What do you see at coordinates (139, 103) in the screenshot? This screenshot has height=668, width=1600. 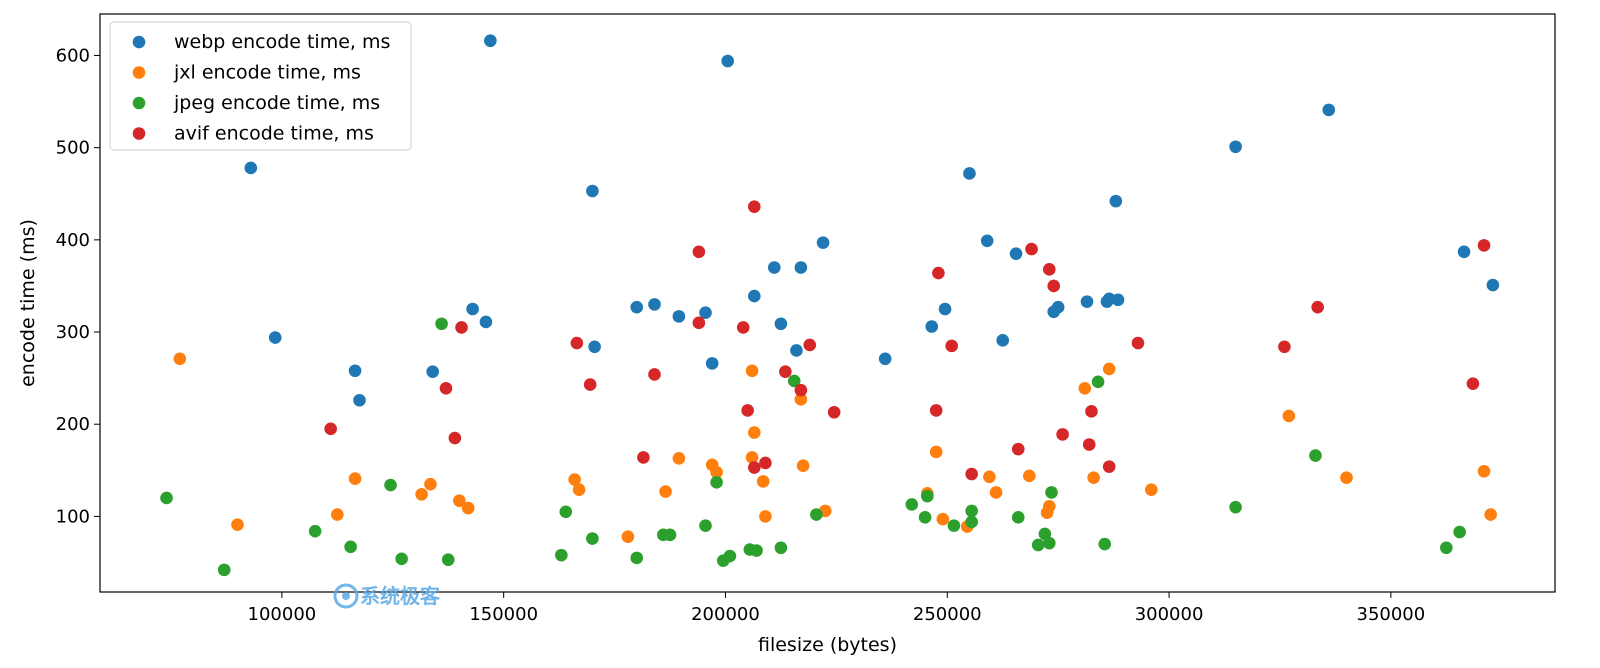 I see `legend-marker-jpeg` at bounding box center [139, 103].